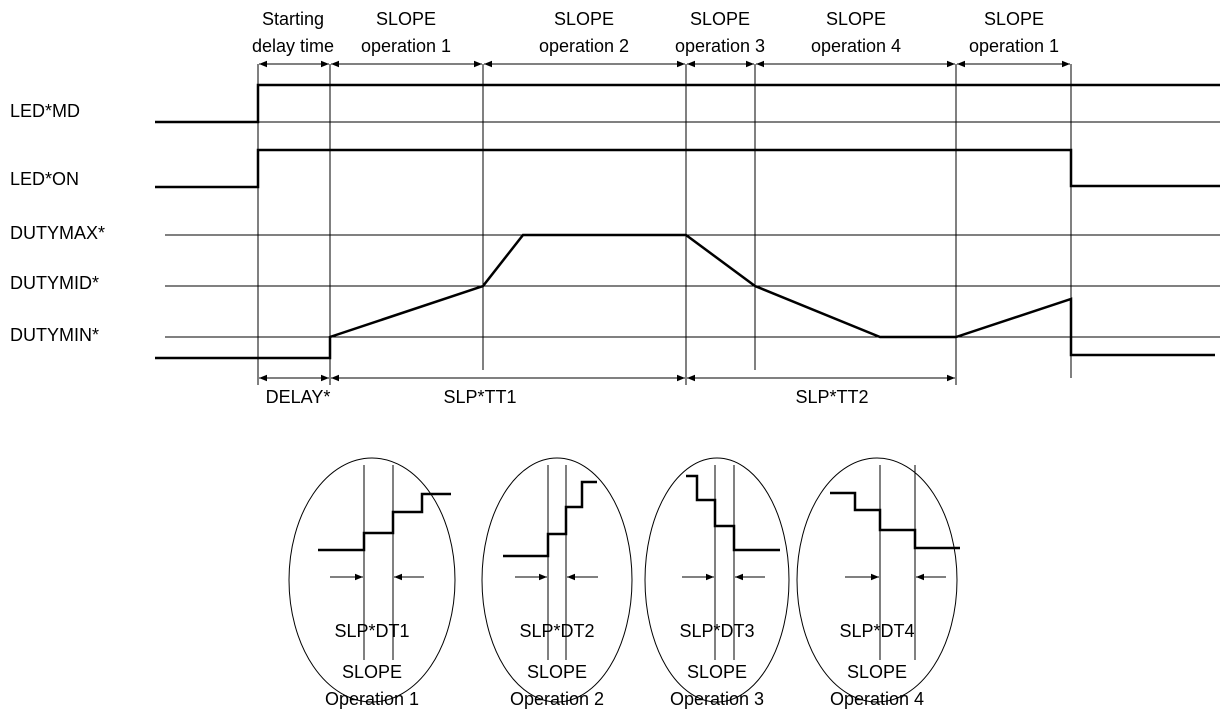 This screenshot has height=720, width=1221. I want to click on signal-labels: LED*MD LED*ON DUTYMAX* DUTYMID* DUTYMIN*, so click(57, 223).